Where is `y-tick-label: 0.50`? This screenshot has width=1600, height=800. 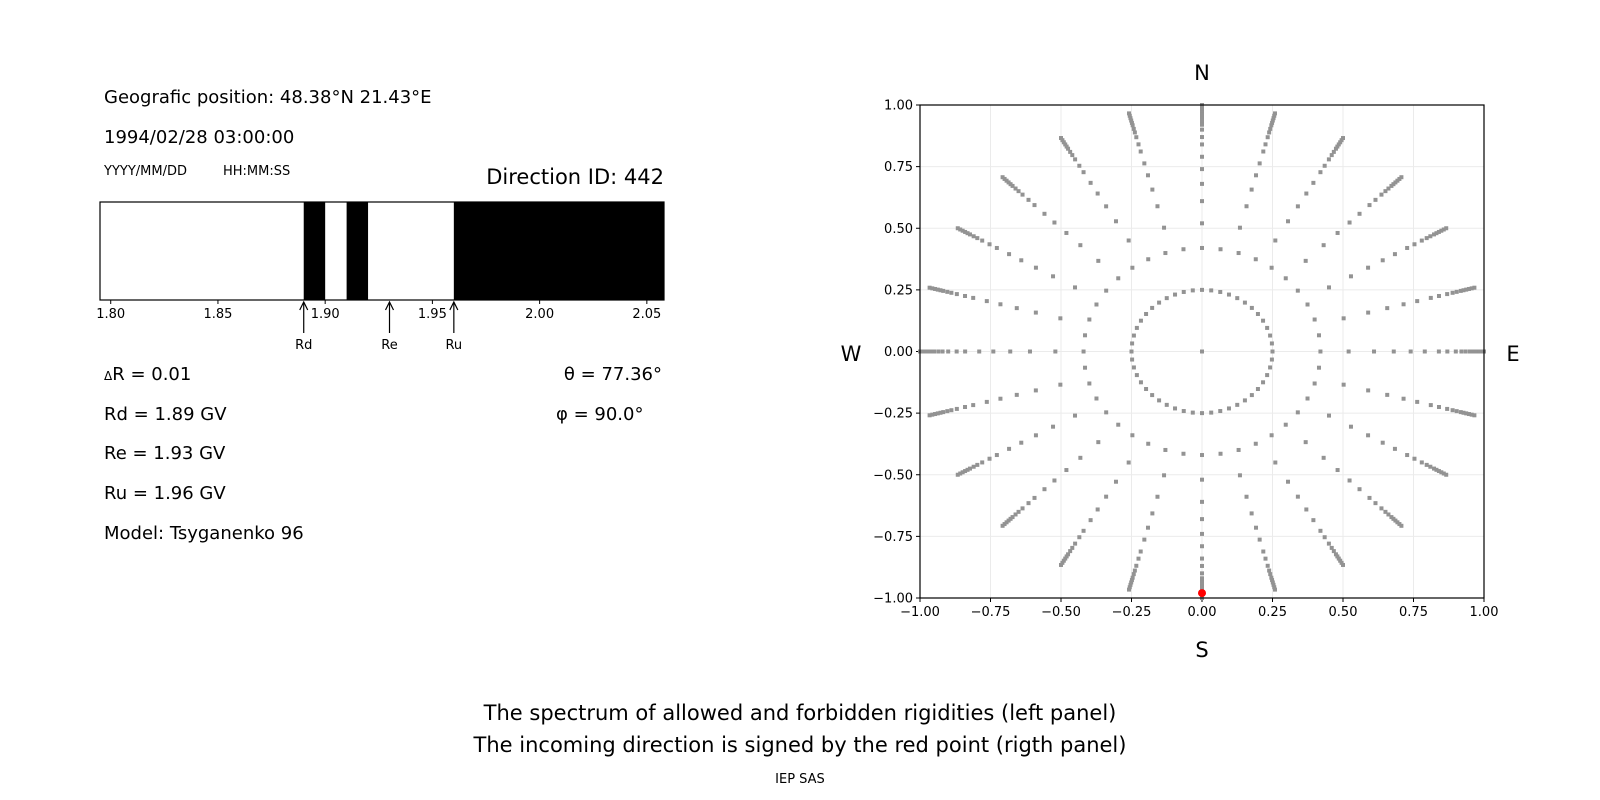
y-tick-label: 0.50 is located at coordinates (898, 229).